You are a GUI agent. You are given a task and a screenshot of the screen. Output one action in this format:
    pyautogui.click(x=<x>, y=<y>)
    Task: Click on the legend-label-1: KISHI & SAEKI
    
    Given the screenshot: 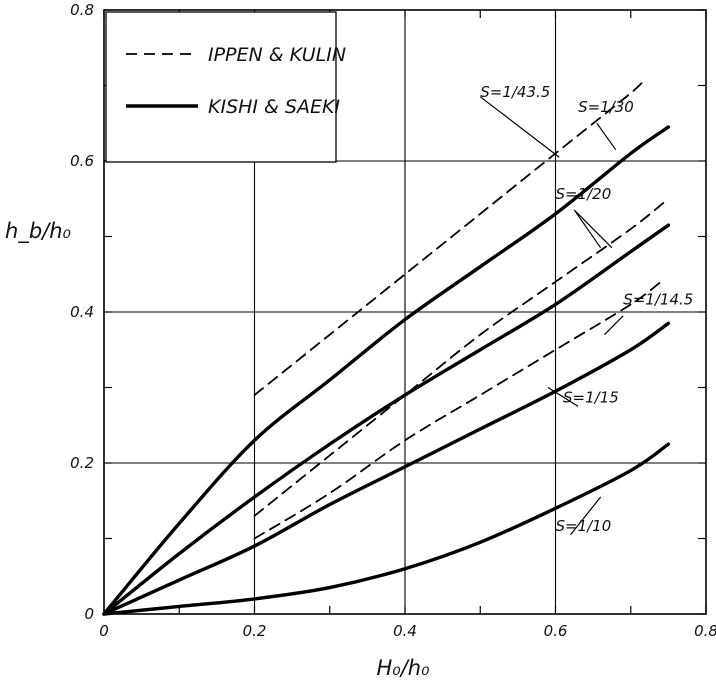 What is the action you would take?
    pyautogui.click(x=274, y=107)
    